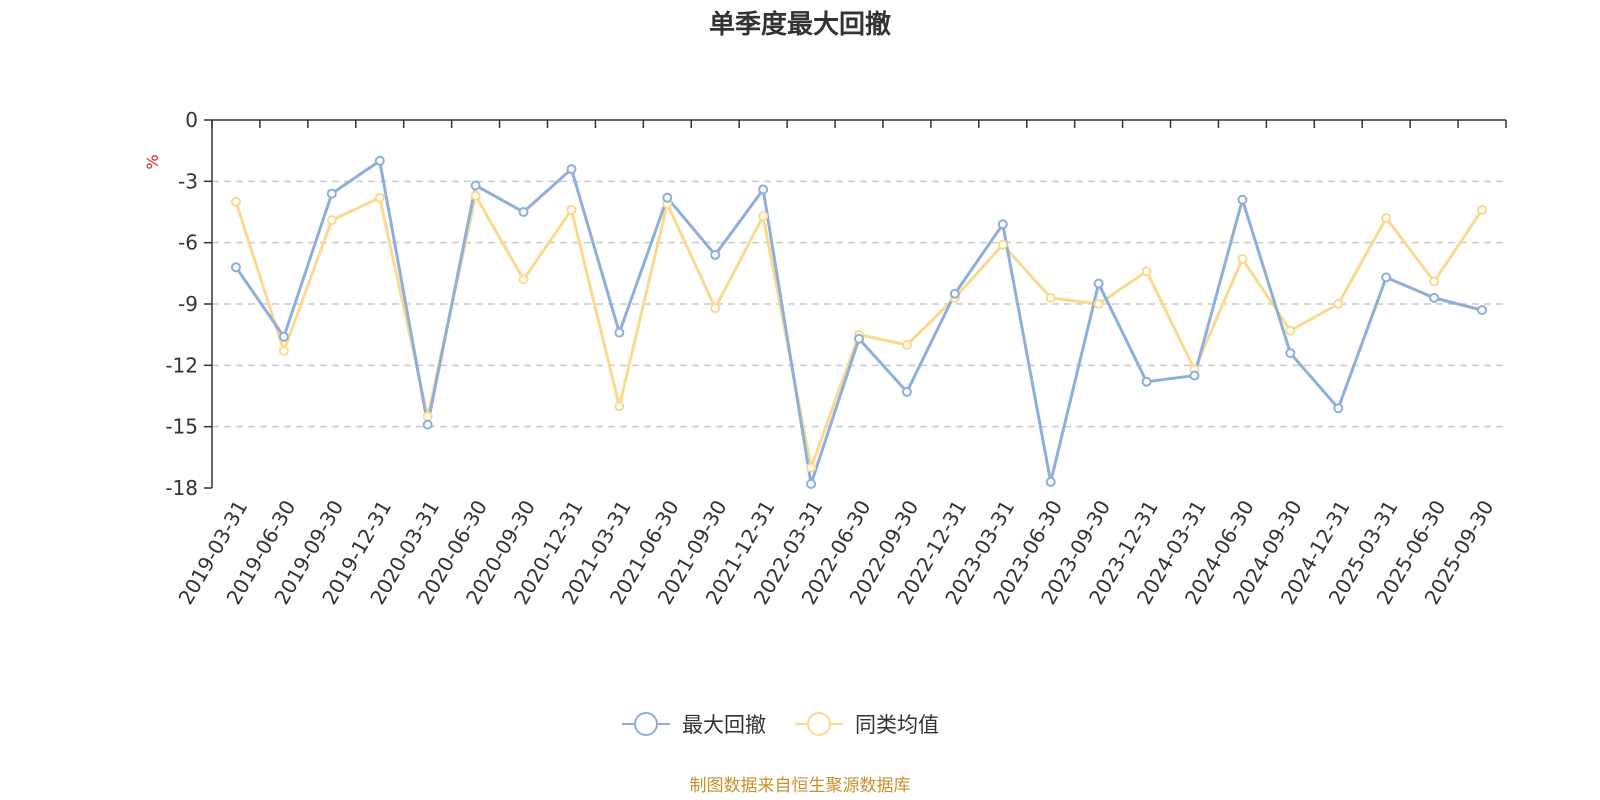 The width and height of the screenshot is (1600, 800). What do you see at coordinates (800, 786) in the screenshot?
I see `data-source-note: 制图数据来自恒生聚源数据库` at bounding box center [800, 786].